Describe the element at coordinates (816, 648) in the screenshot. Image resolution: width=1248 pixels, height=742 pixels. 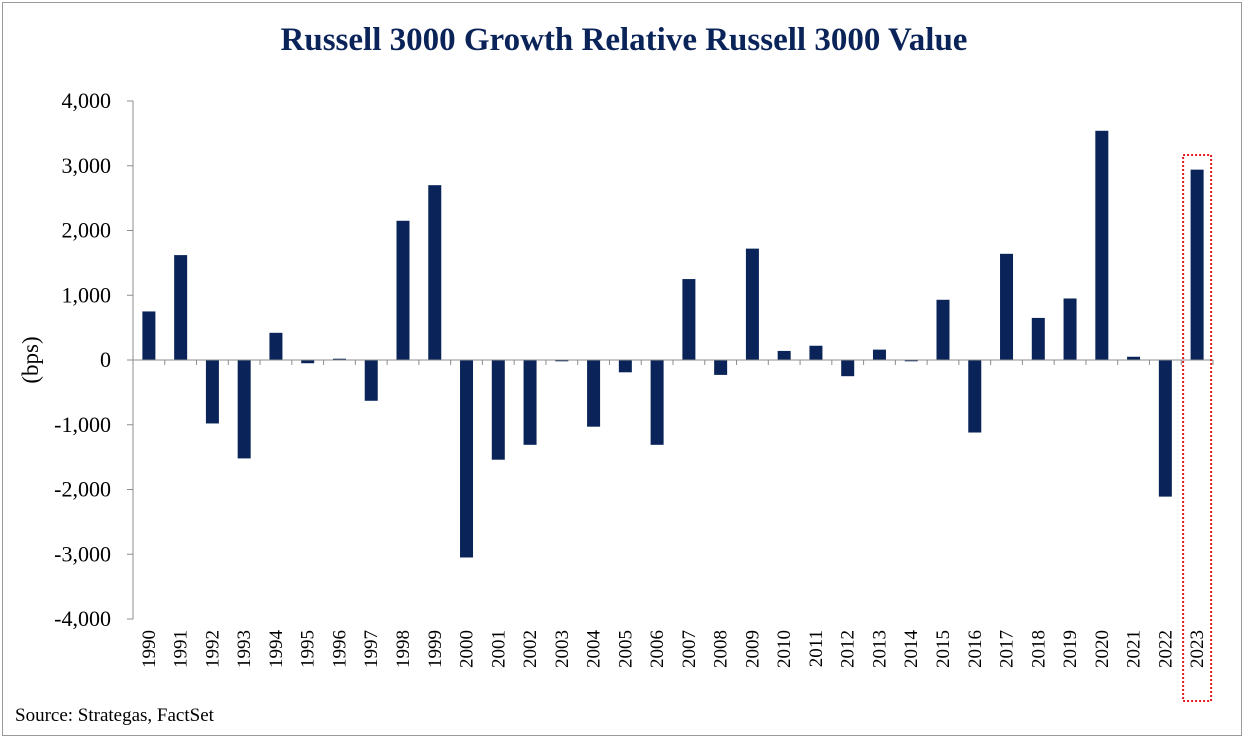
I see `x-tick-label: 2011` at that location.